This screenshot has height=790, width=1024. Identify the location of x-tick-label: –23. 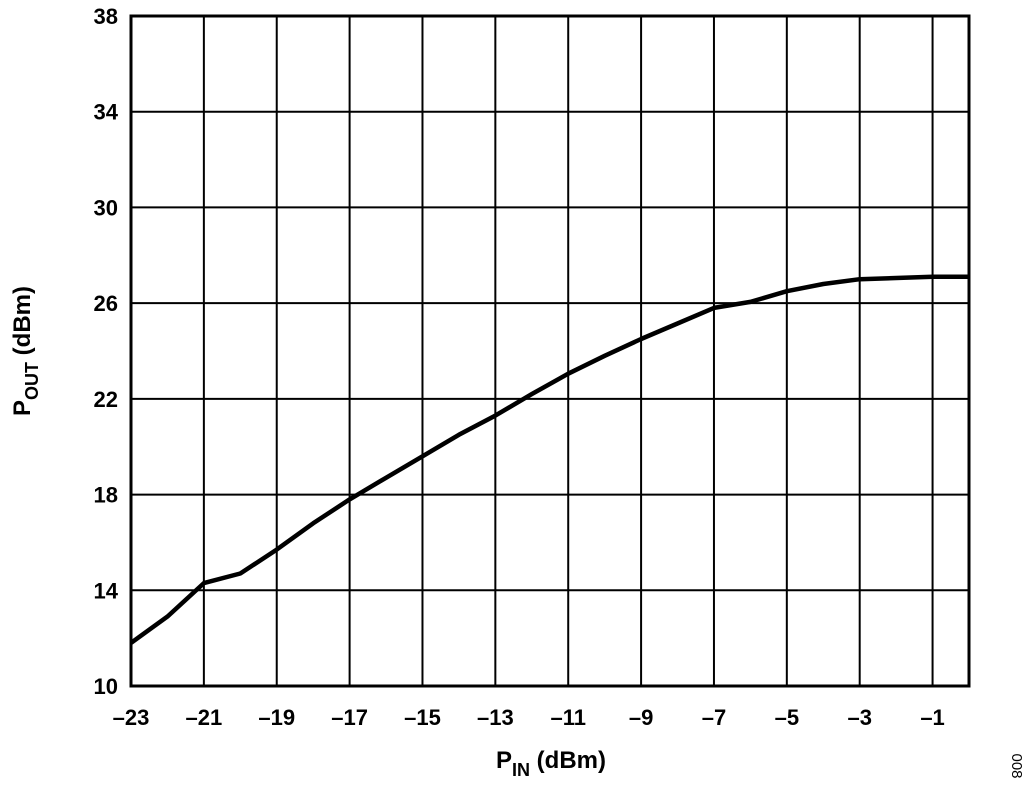
(131, 717).